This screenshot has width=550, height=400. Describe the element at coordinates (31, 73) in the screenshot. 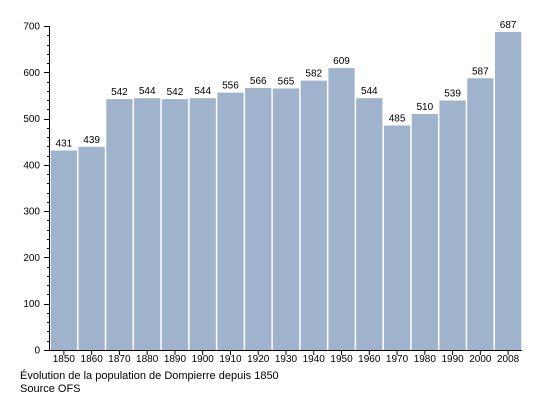

I see `y-tick-label: 600` at that location.